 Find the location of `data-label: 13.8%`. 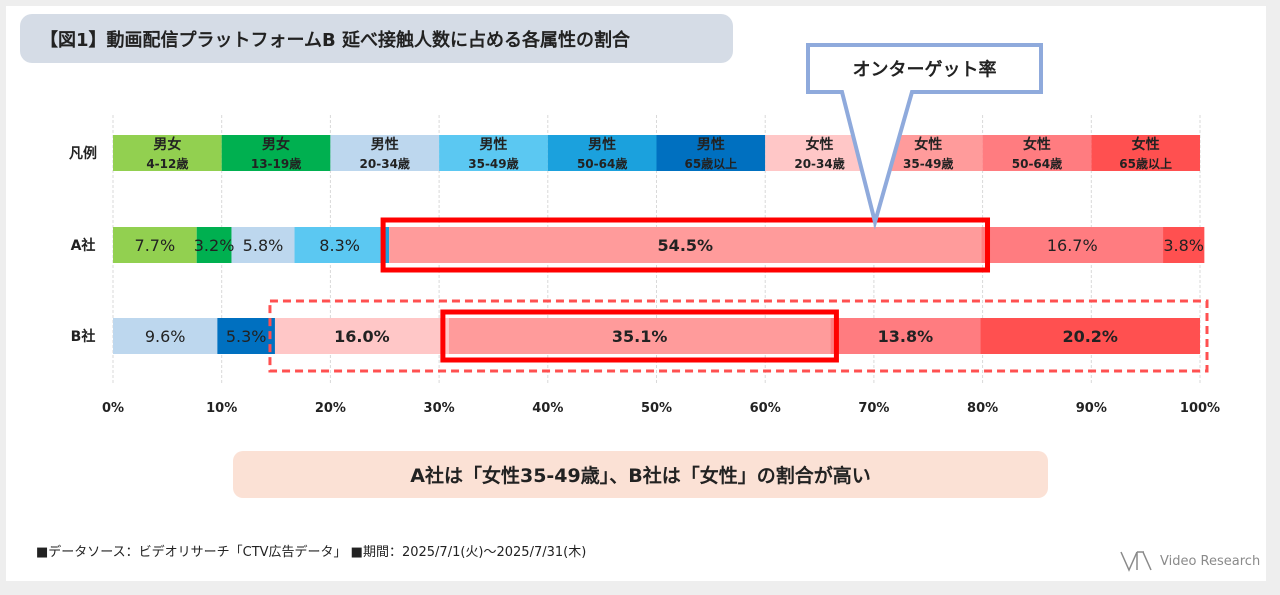

data-label: 13.8% is located at coordinates (906, 336).